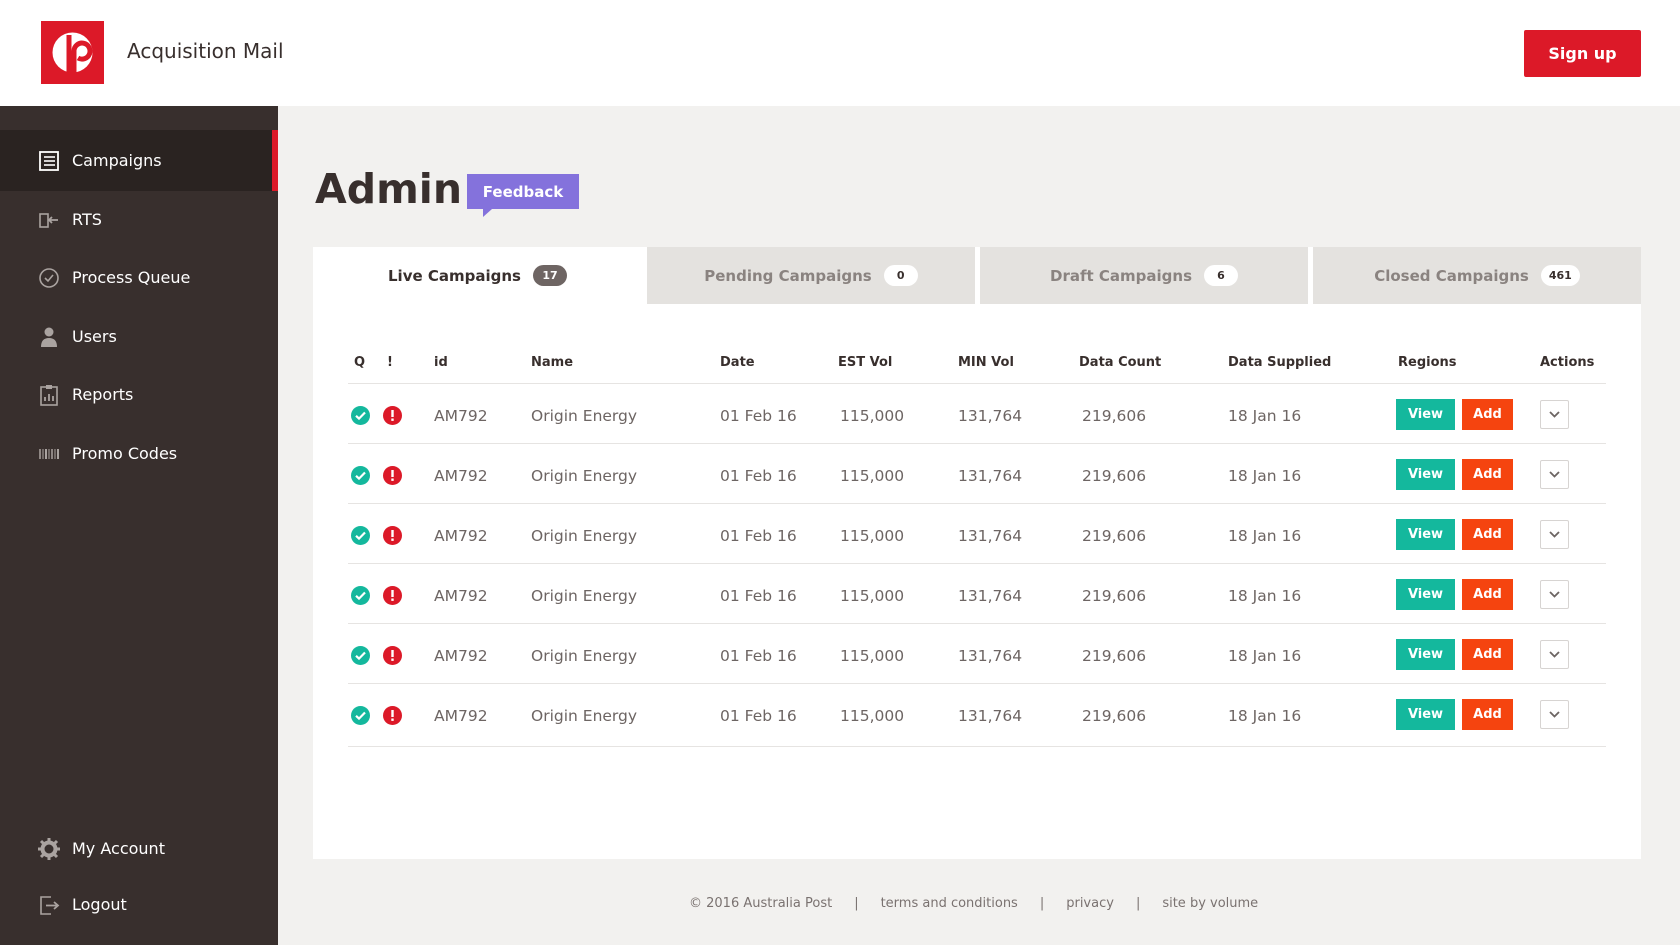  What do you see at coordinates (49, 905) in the screenshot?
I see `logout-icon` at bounding box center [49, 905].